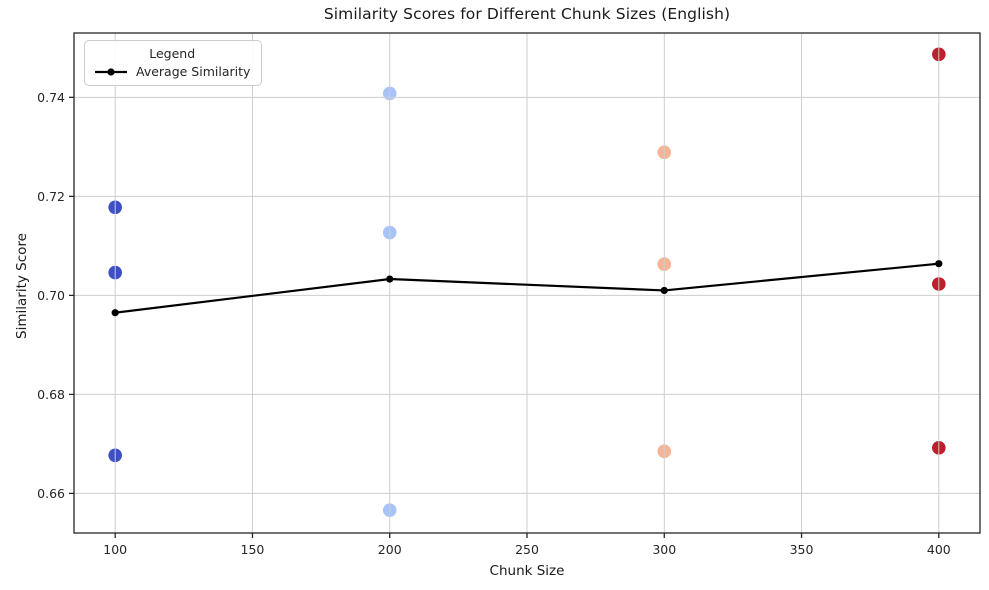  Describe the element at coordinates (173, 63) in the screenshot. I see `legend: Legend Average Similarity` at that location.